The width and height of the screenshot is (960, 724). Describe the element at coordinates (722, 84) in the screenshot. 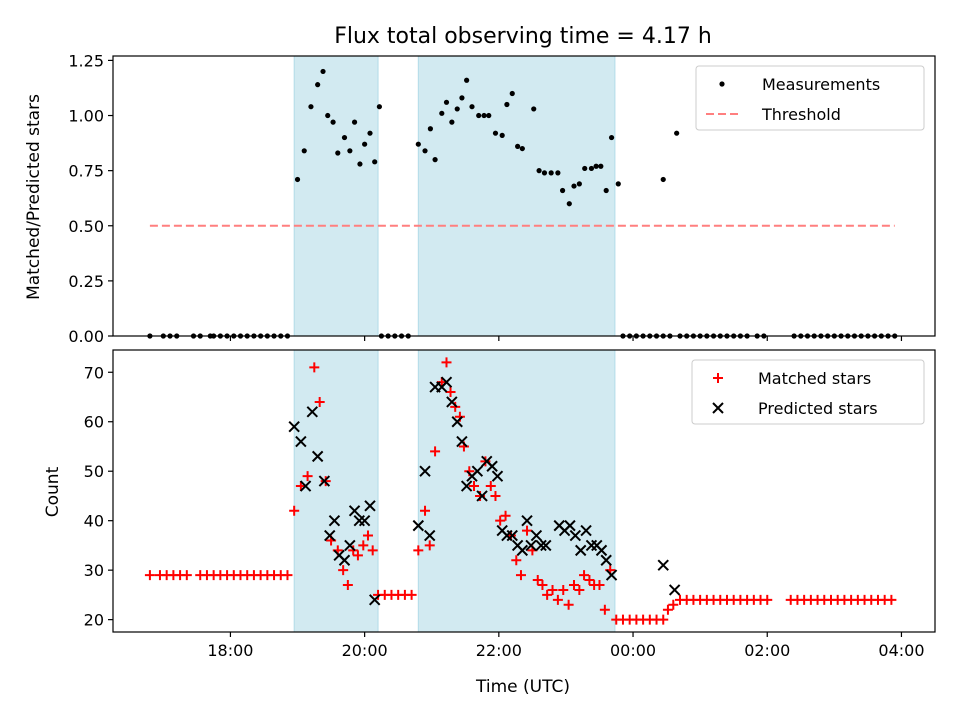

I see `legend-measurements-marker` at that location.